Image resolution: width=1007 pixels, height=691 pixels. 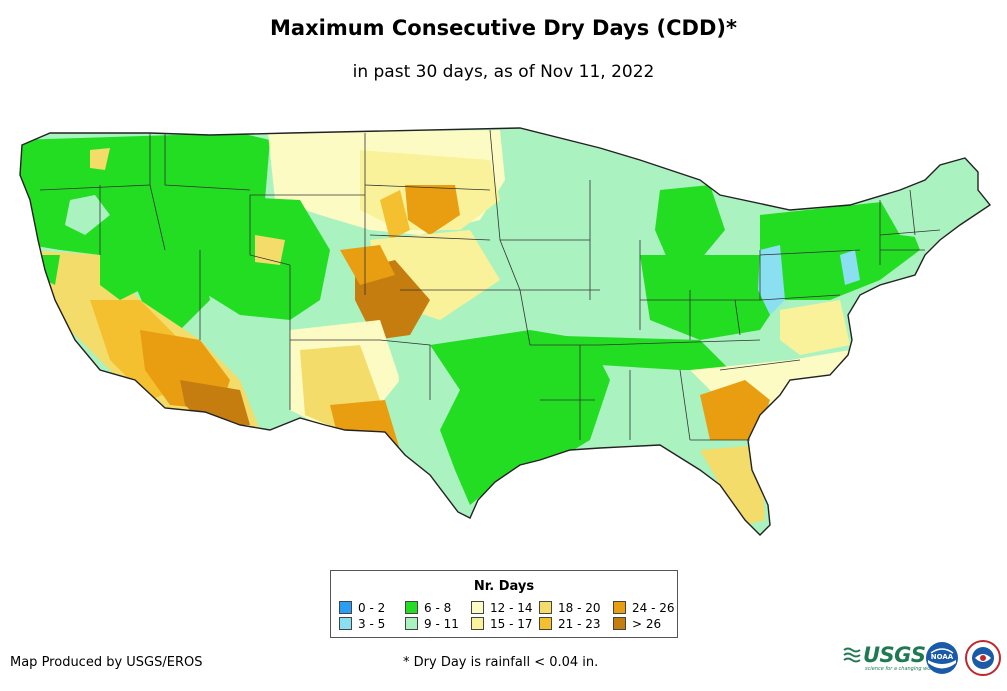 What do you see at coordinates (732, 485) in the screenshot?
I see `zone-fl-yellow` at bounding box center [732, 485].